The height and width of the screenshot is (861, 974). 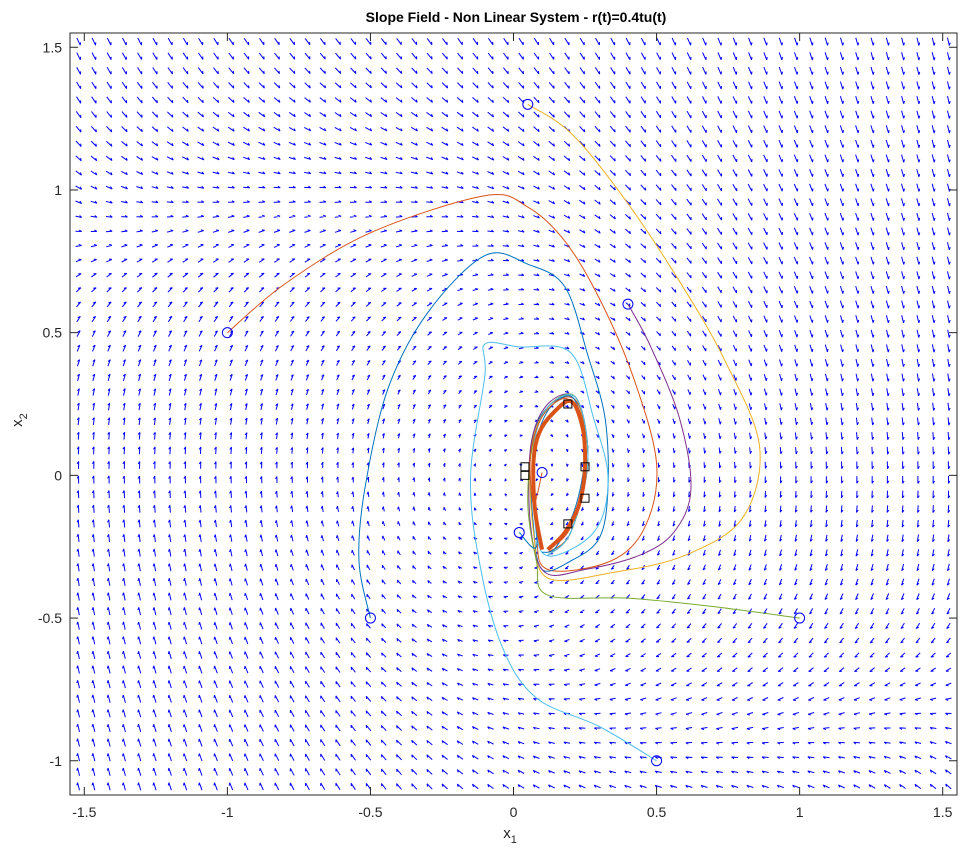 What do you see at coordinates (17, 423) in the screenshot?
I see `y-axis-label-main: x` at bounding box center [17, 423].